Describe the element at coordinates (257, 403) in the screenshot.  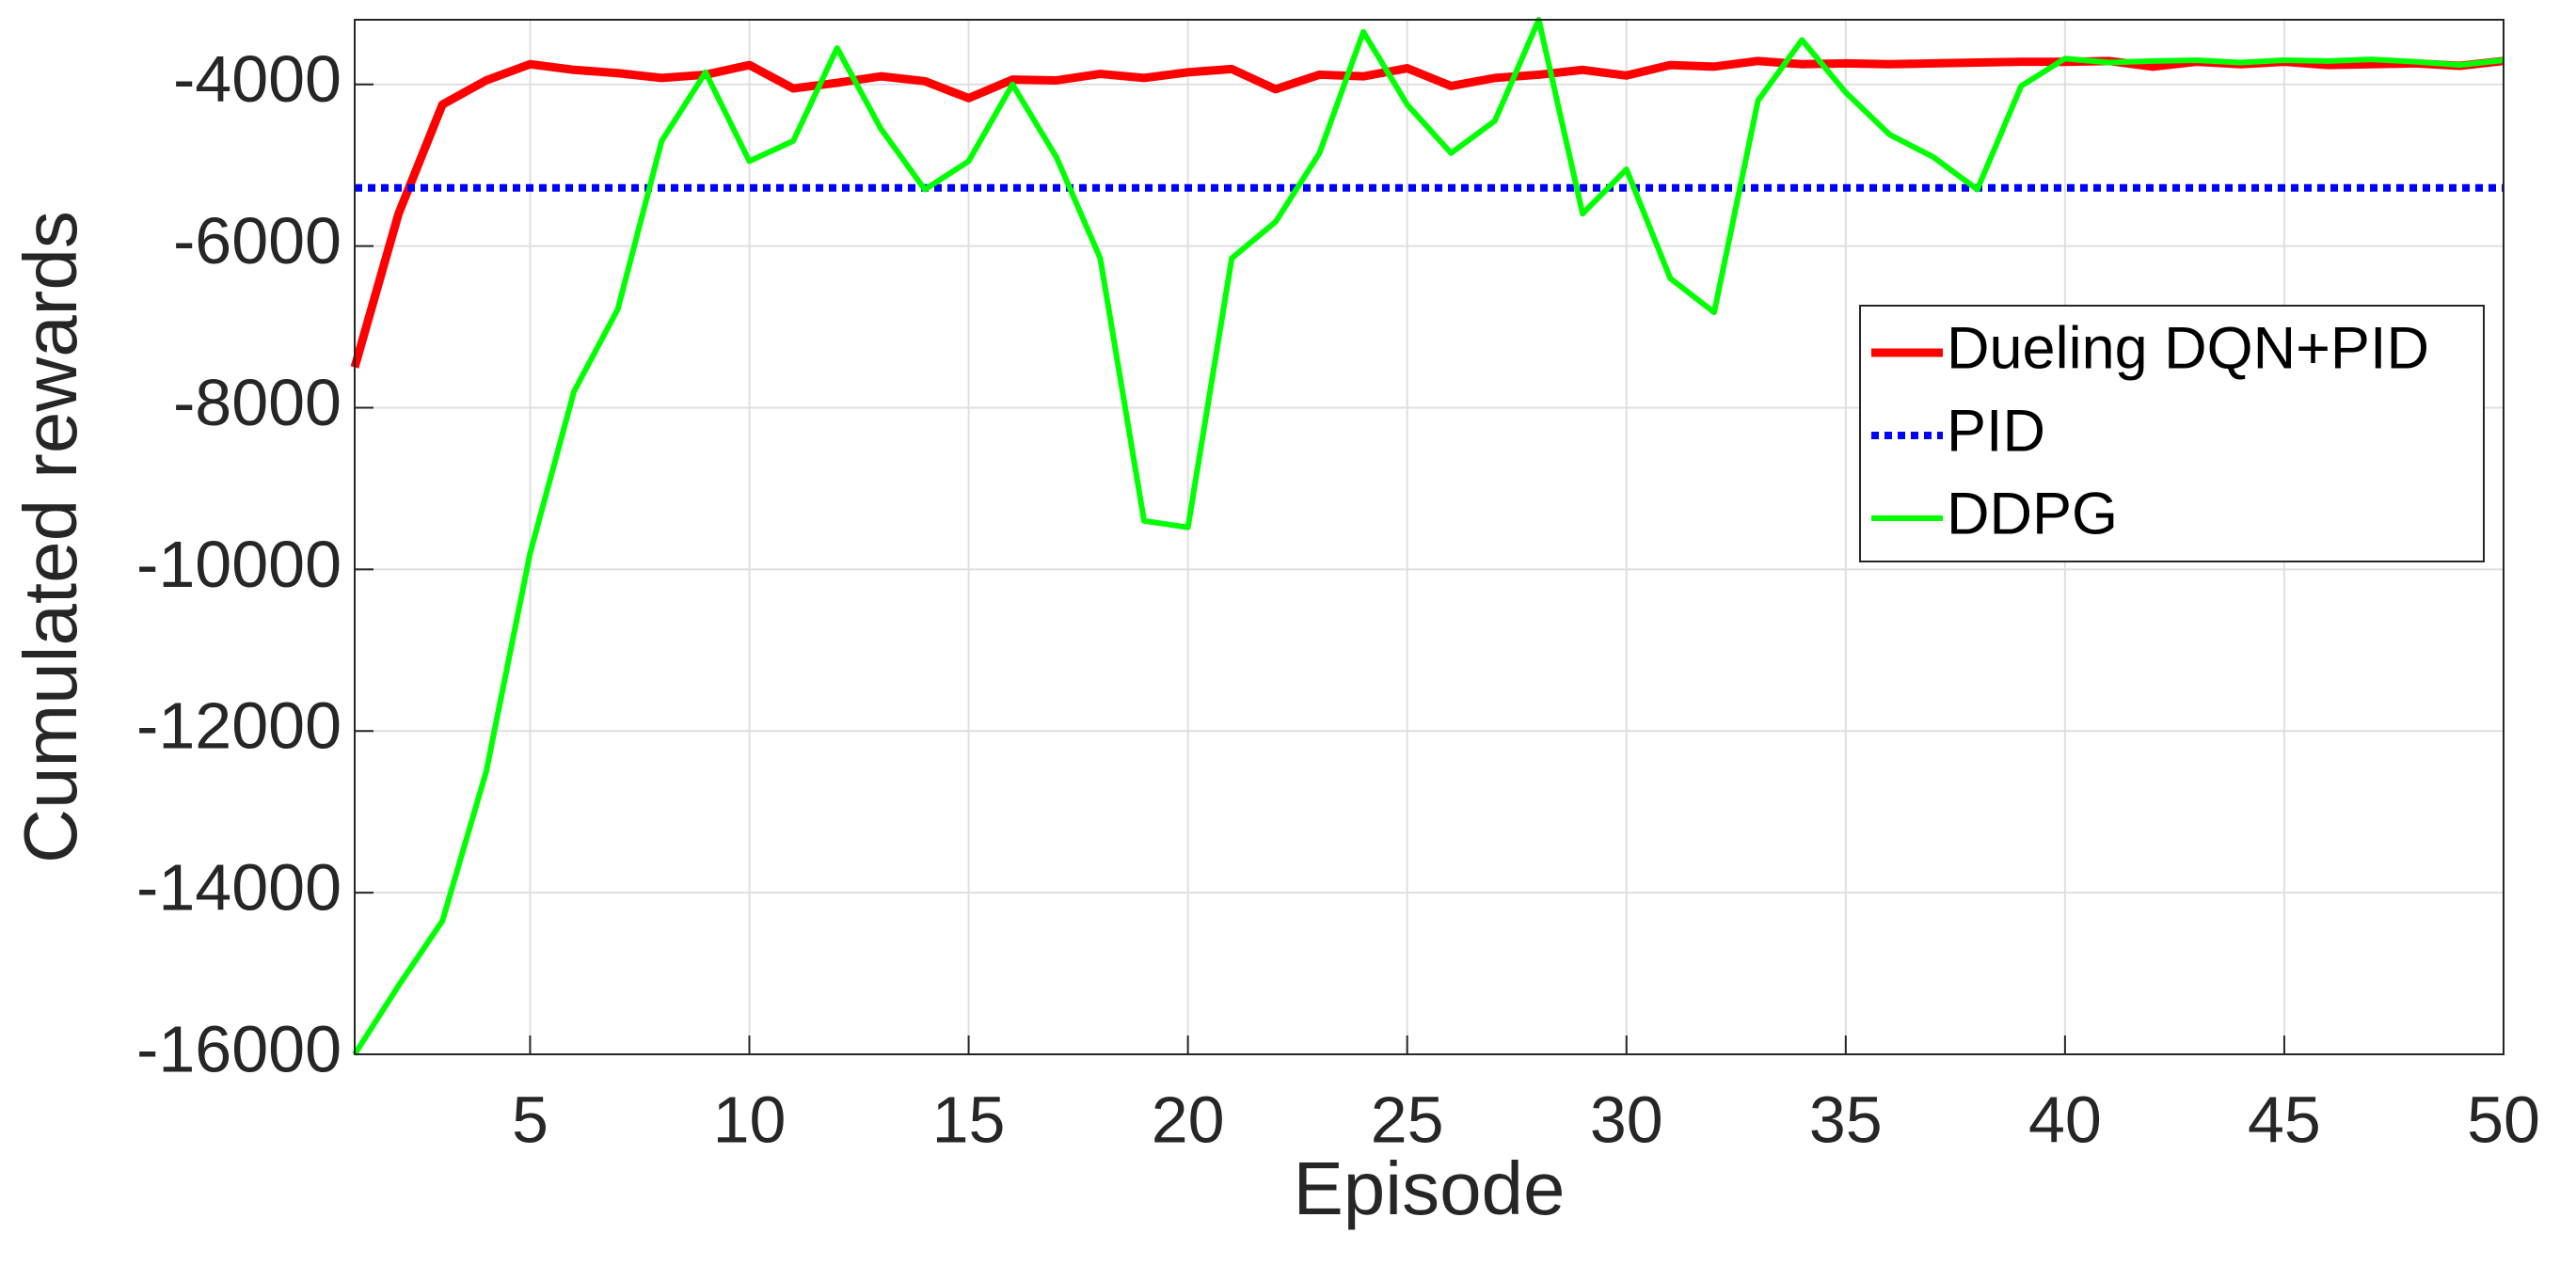
I see `y-tick-label: -8000` at that location.